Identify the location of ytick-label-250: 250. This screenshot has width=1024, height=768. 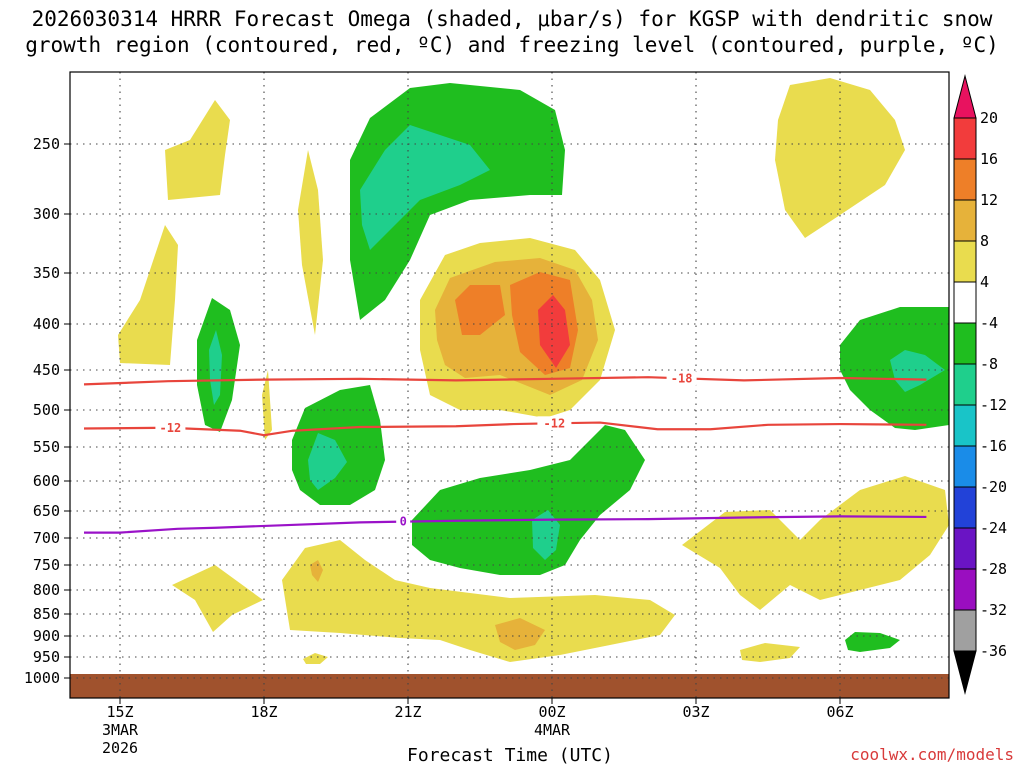
(46, 144).